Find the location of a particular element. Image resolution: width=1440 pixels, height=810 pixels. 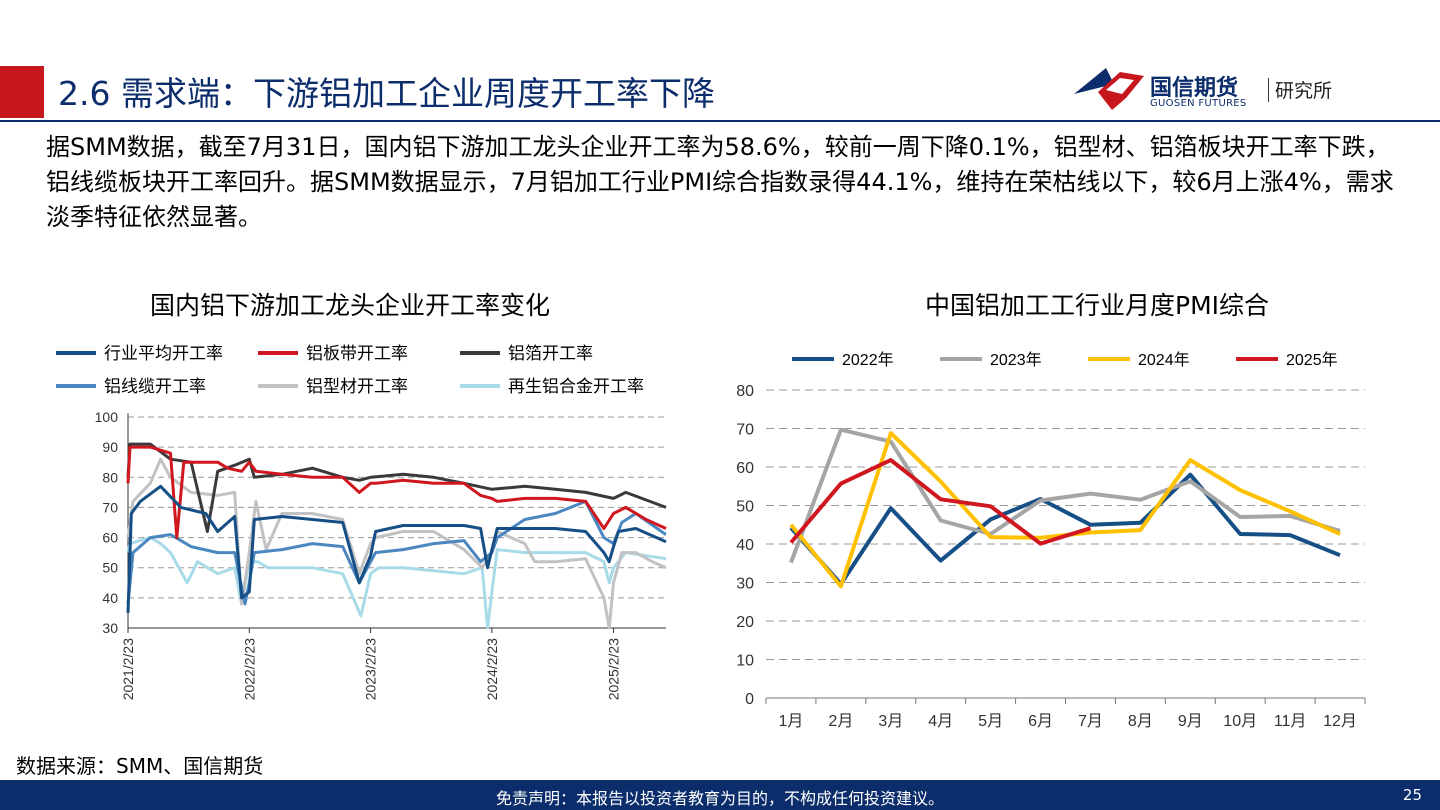

slide-title: 2.6 需求端：下游铝加工企业周度开工率下降 is located at coordinates (386, 93).